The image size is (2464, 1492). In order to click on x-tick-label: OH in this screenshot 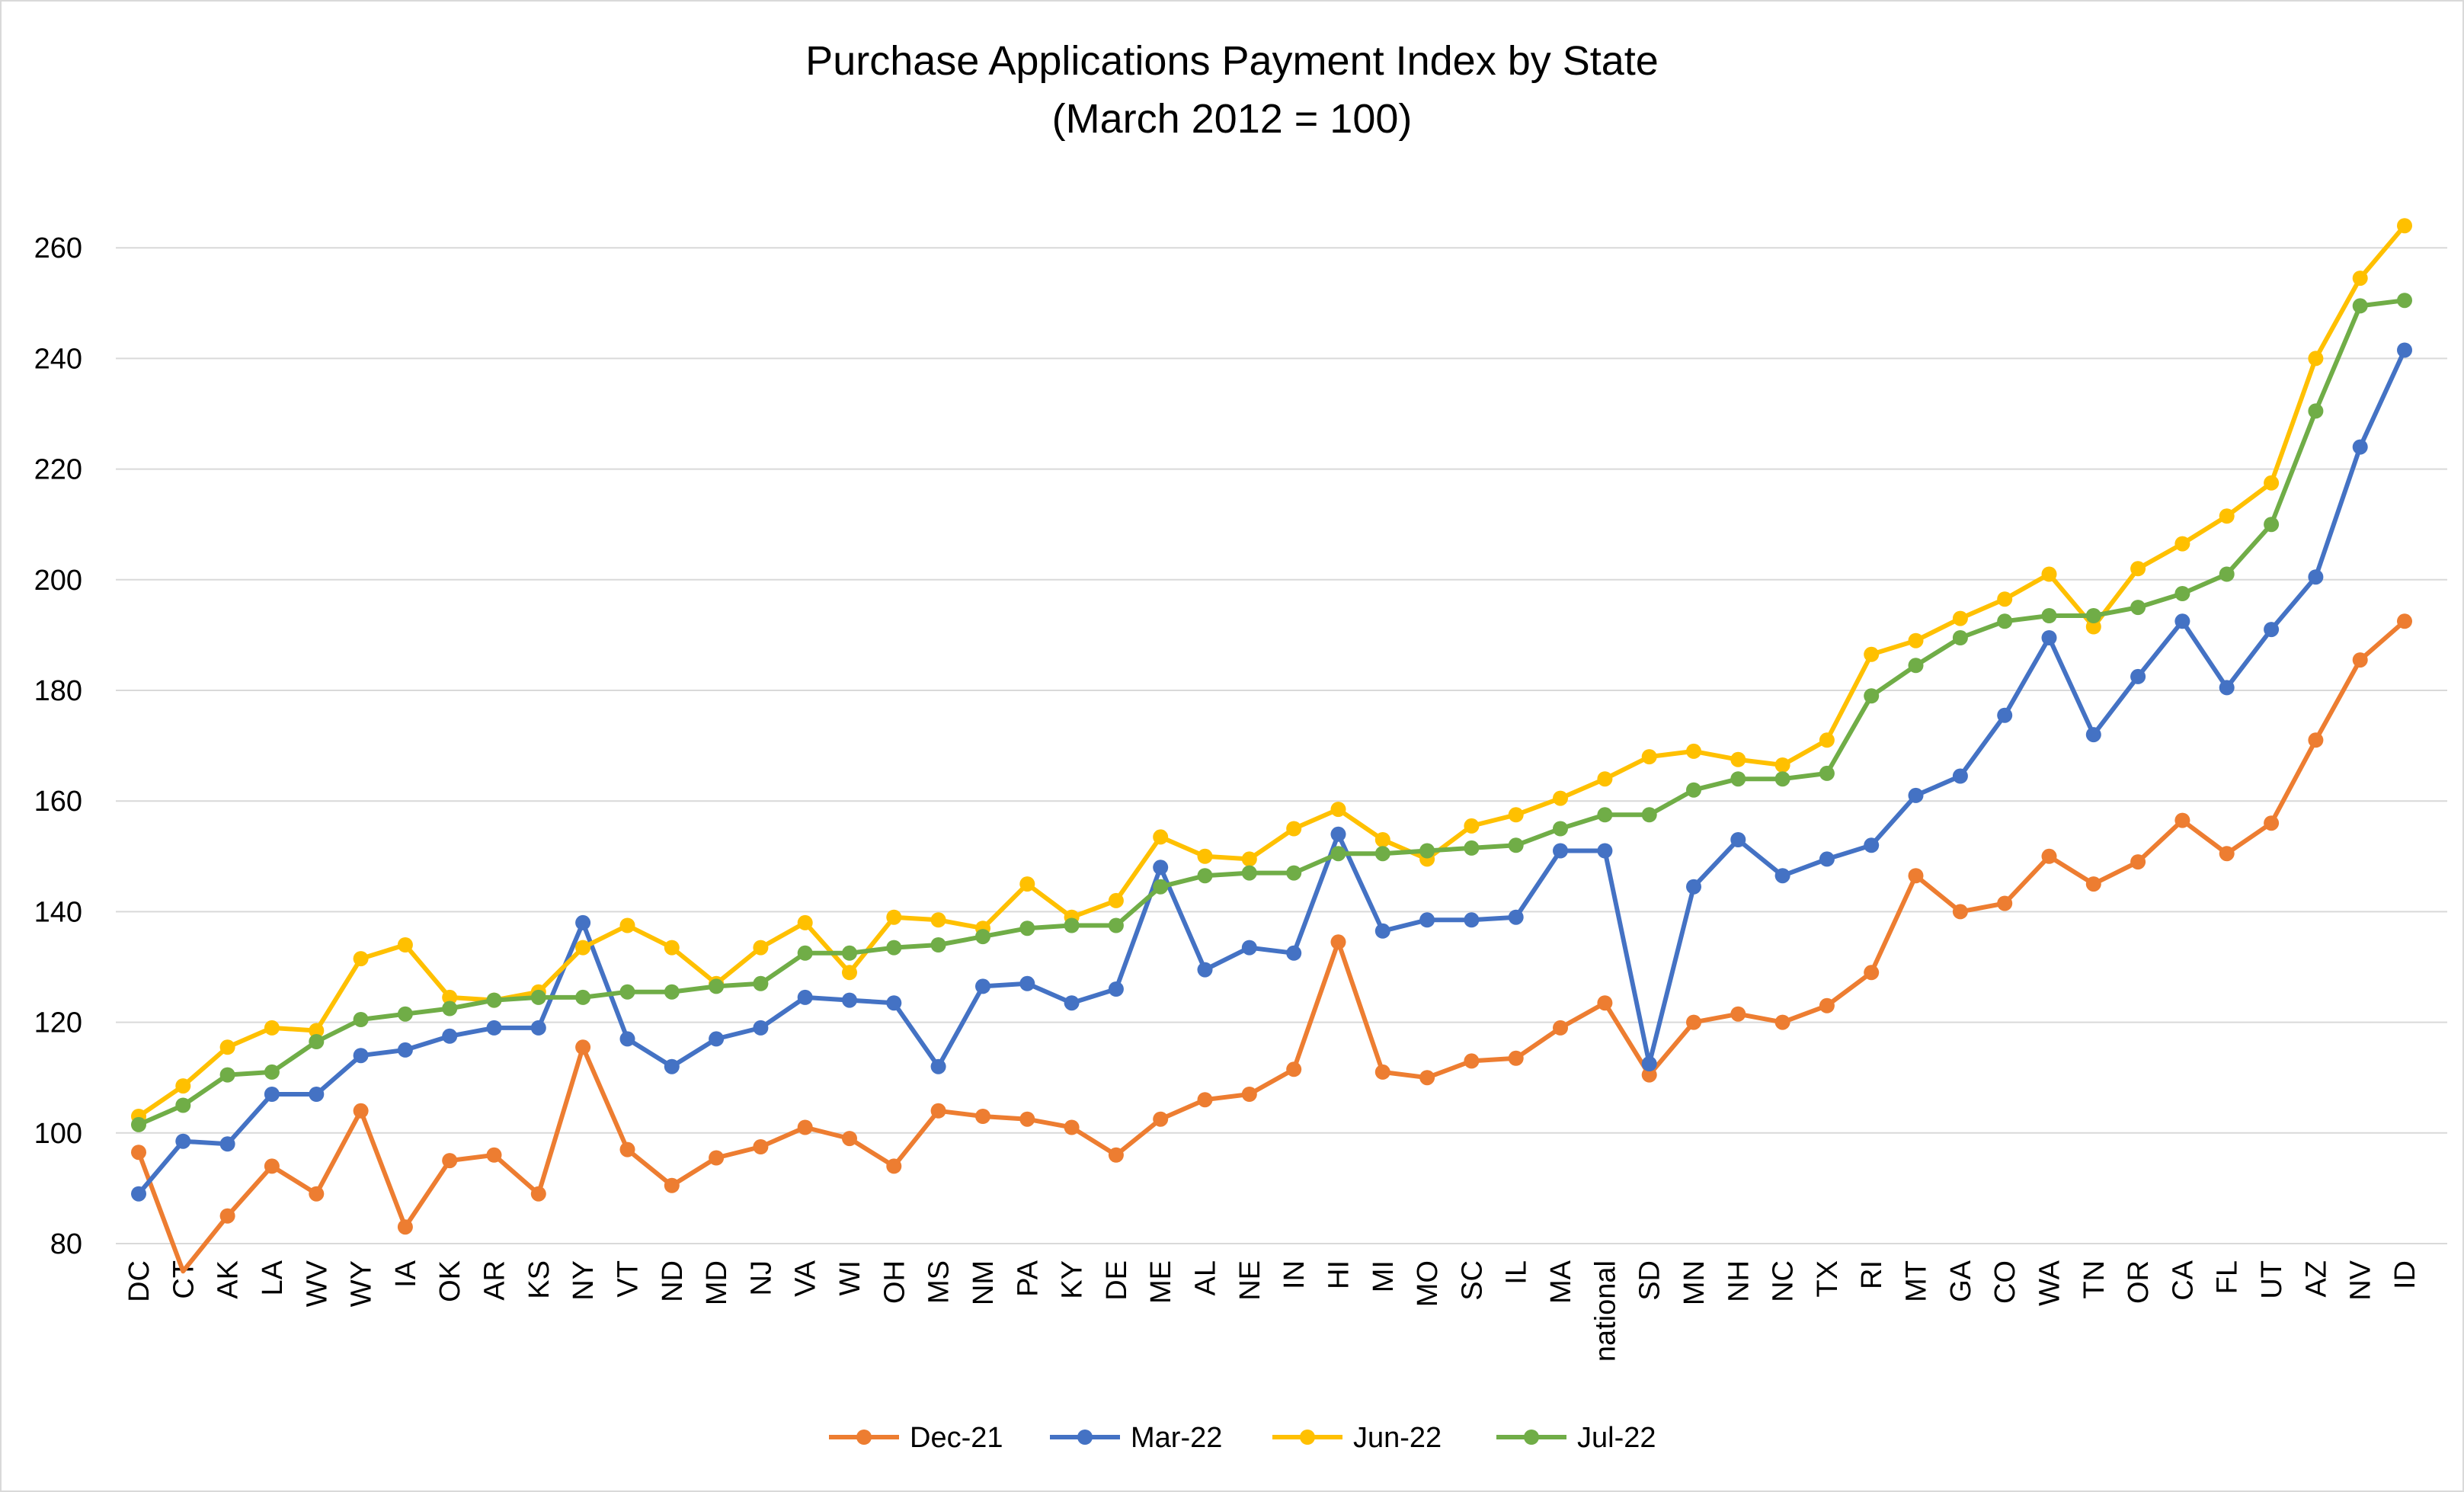, I will do `click(894, 1282)`.